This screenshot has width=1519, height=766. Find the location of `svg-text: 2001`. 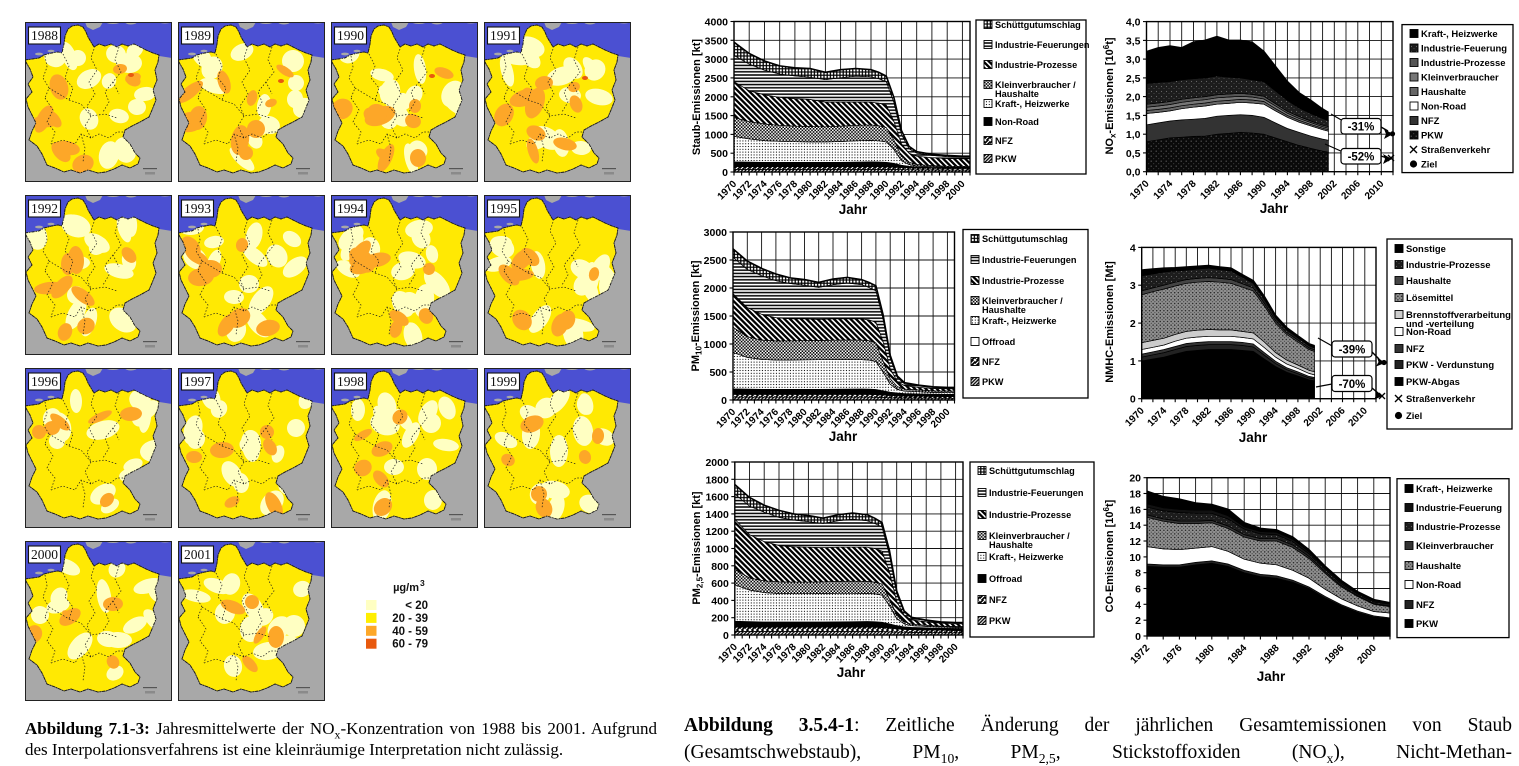

svg-text: 2001 is located at coordinates (197, 554).